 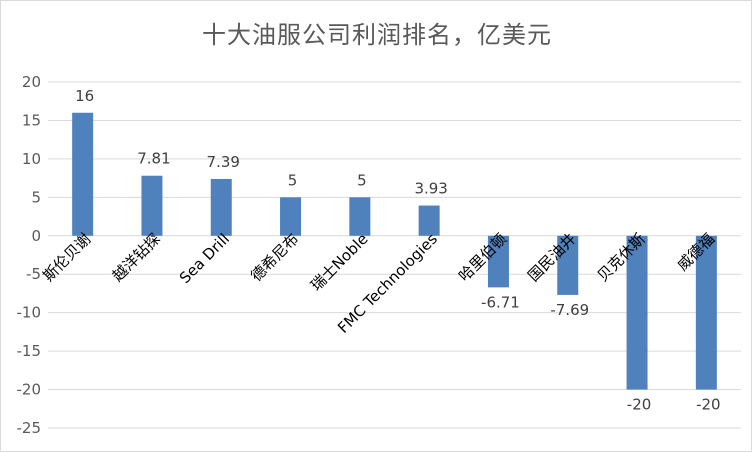 What do you see at coordinates (136, 257) in the screenshot?
I see `category-label: 越洋钻探` at bounding box center [136, 257].